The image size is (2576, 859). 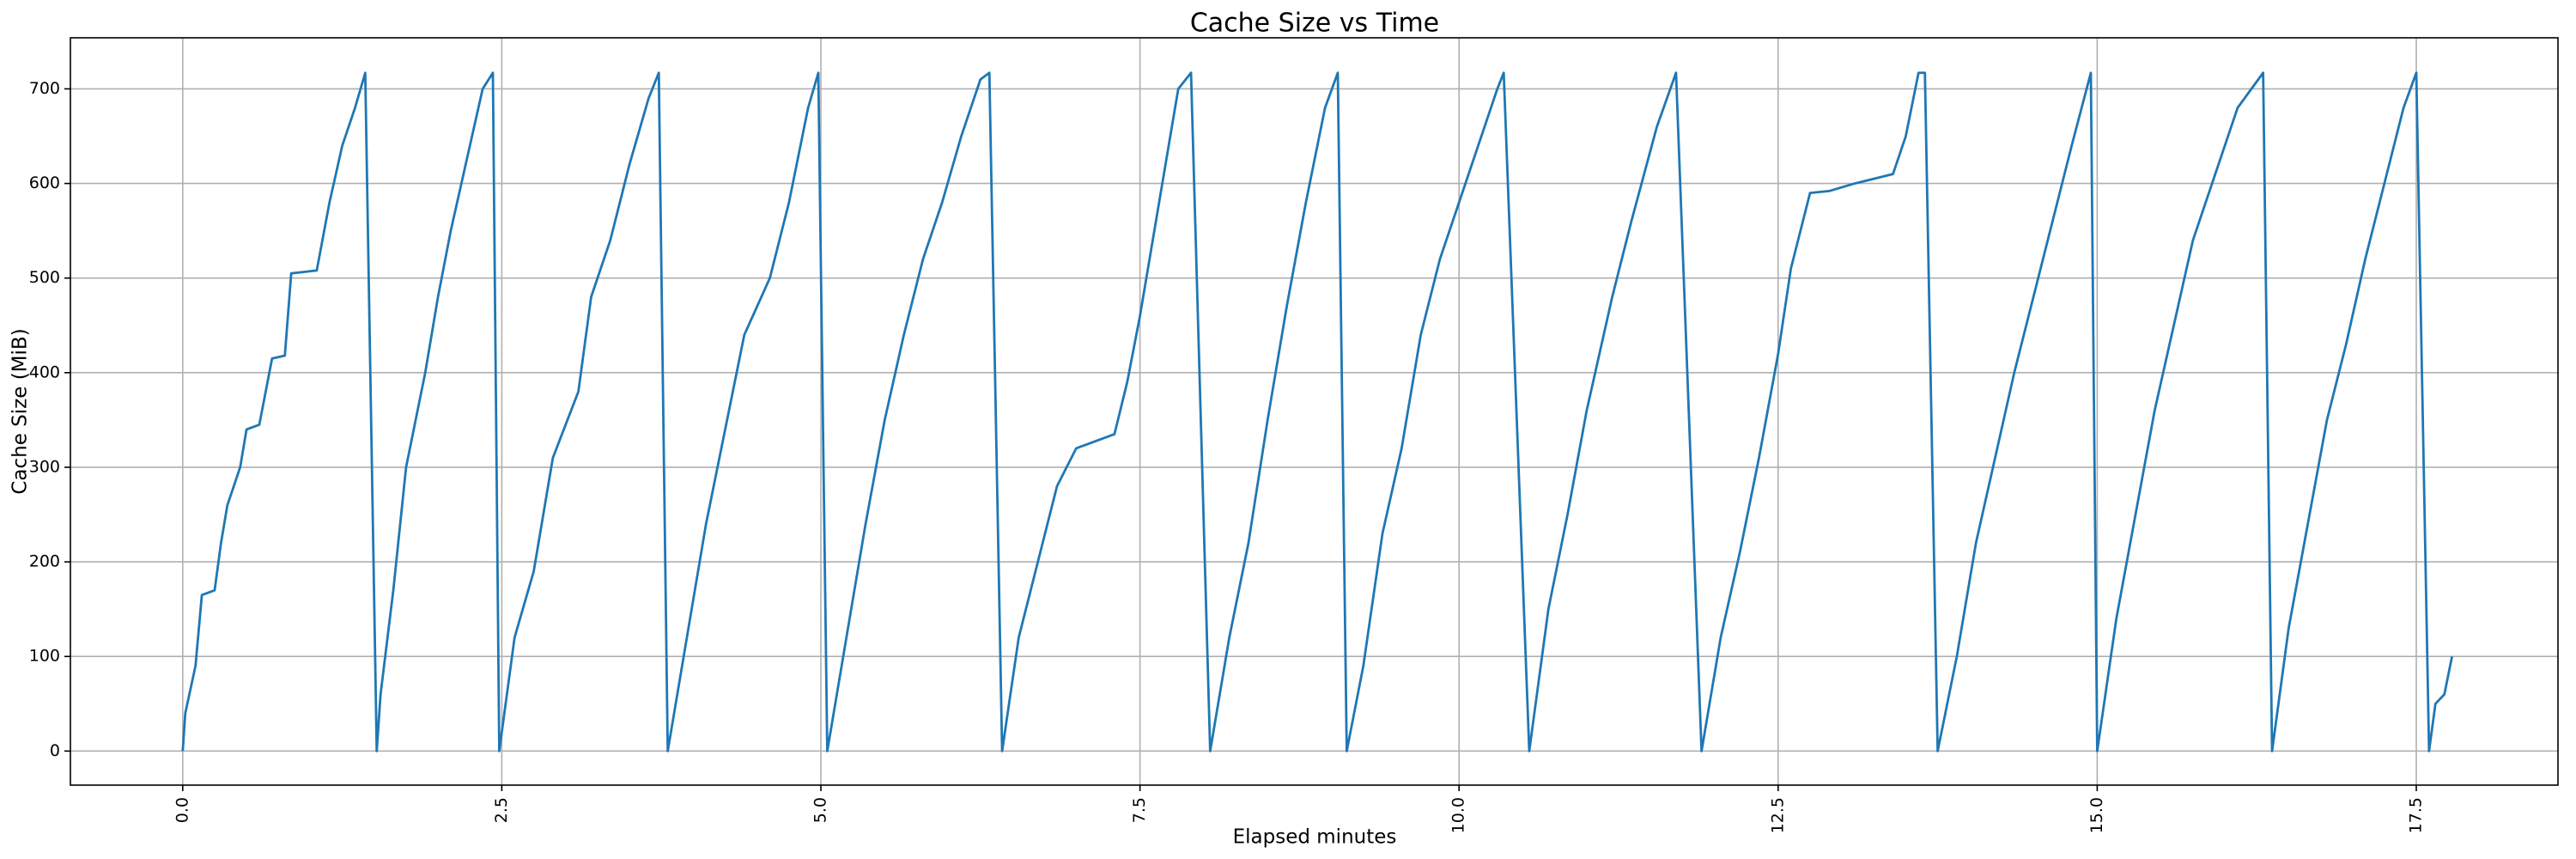 What do you see at coordinates (1314, 24) in the screenshot?
I see `chart-title: Cache Size vs Time` at bounding box center [1314, 24].